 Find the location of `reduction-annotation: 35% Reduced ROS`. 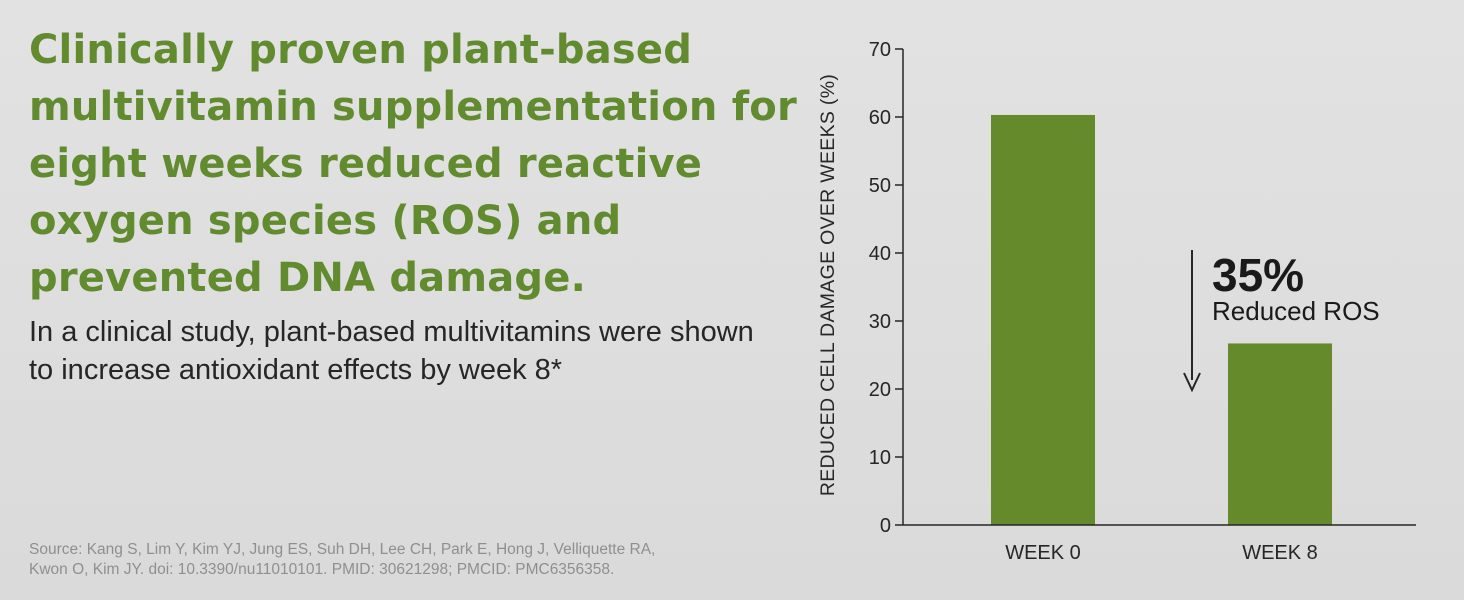

reduction-annotation: 35% Reduced ROS is located at coordinates (1281, 321).